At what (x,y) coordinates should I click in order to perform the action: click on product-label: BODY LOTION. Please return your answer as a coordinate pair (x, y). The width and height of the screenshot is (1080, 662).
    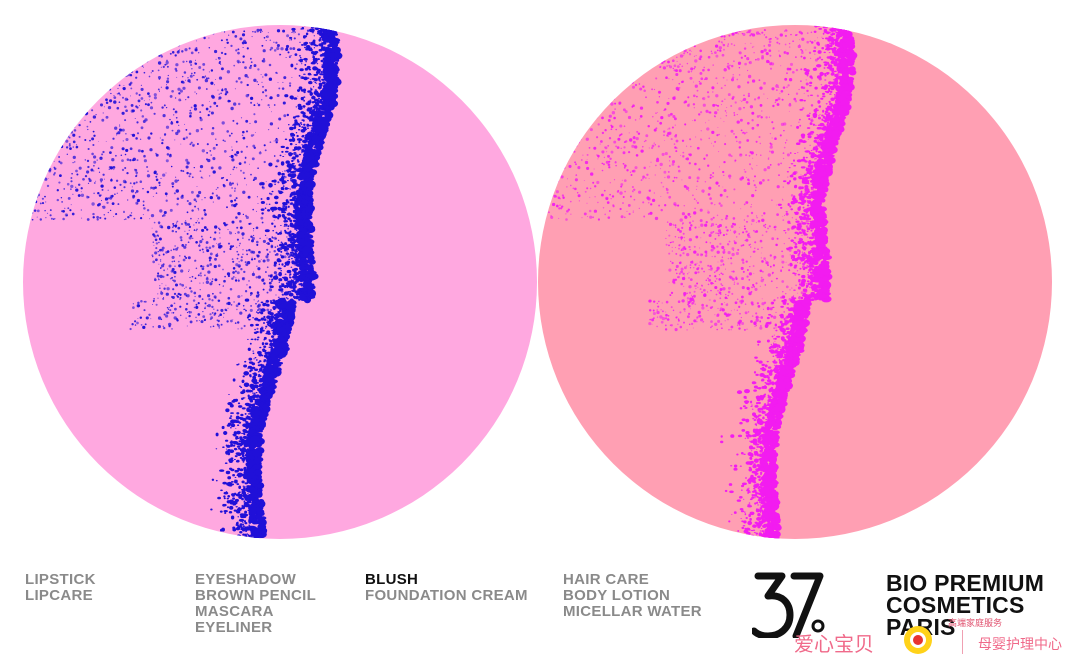
    Looking at the image, I should click on (617, 595).